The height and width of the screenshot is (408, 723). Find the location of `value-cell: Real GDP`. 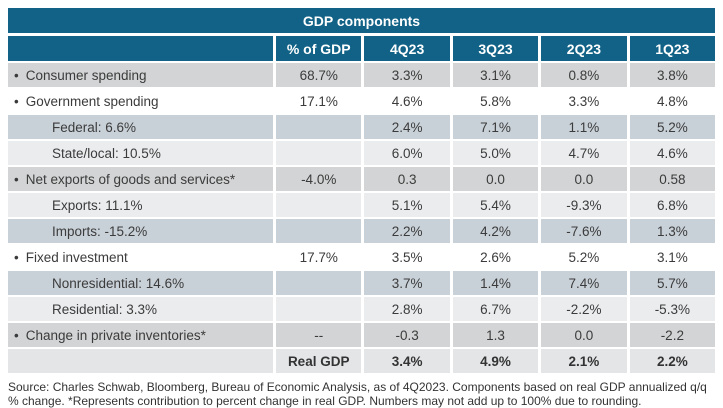

value-cell: Real GDP is located at coordinates (319, 361).